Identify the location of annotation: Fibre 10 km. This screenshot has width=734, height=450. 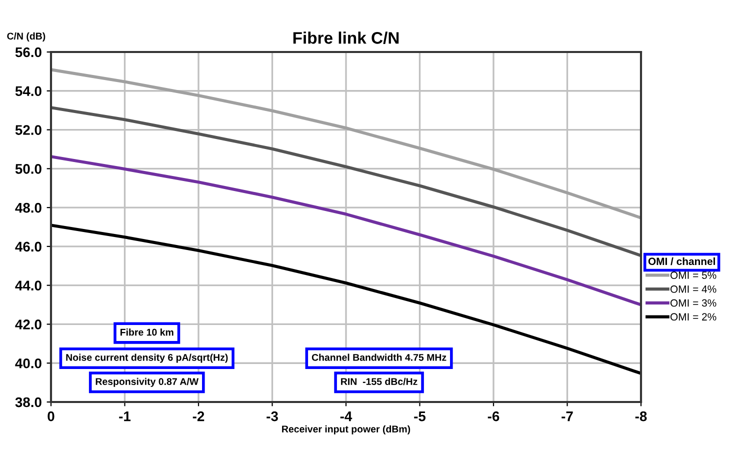
(147, 332).